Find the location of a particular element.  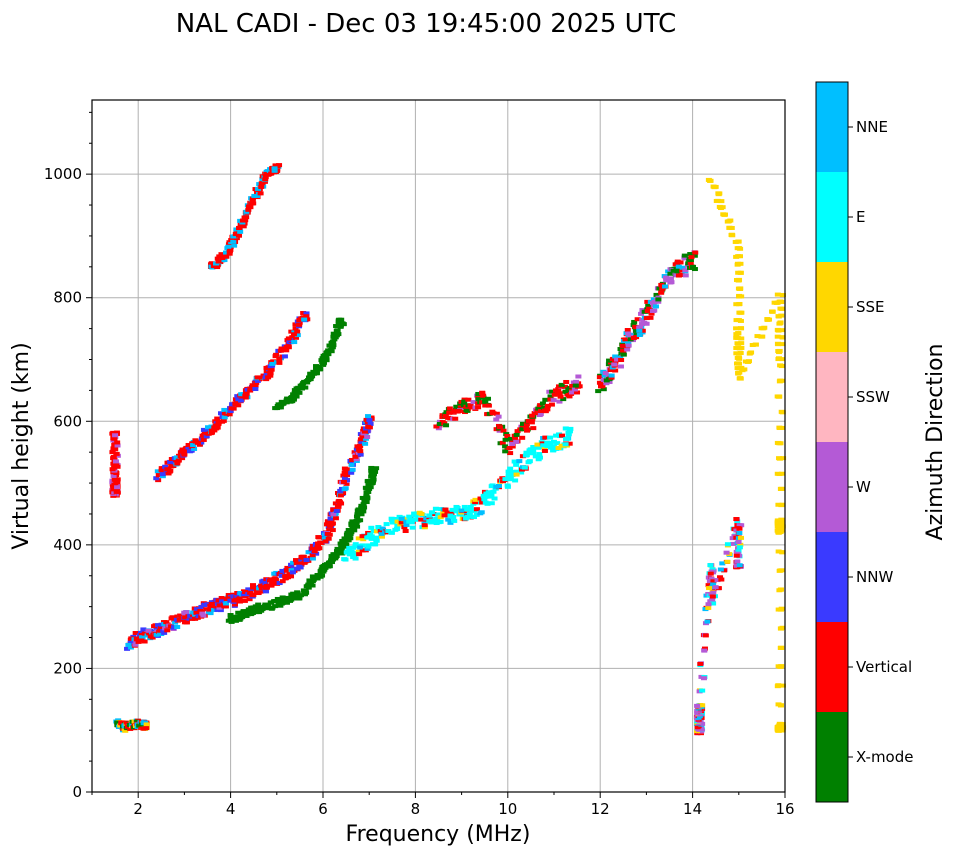

y-axis-ticks: 0 200 400 600 800 1000 is located at coordinates (68, 456).